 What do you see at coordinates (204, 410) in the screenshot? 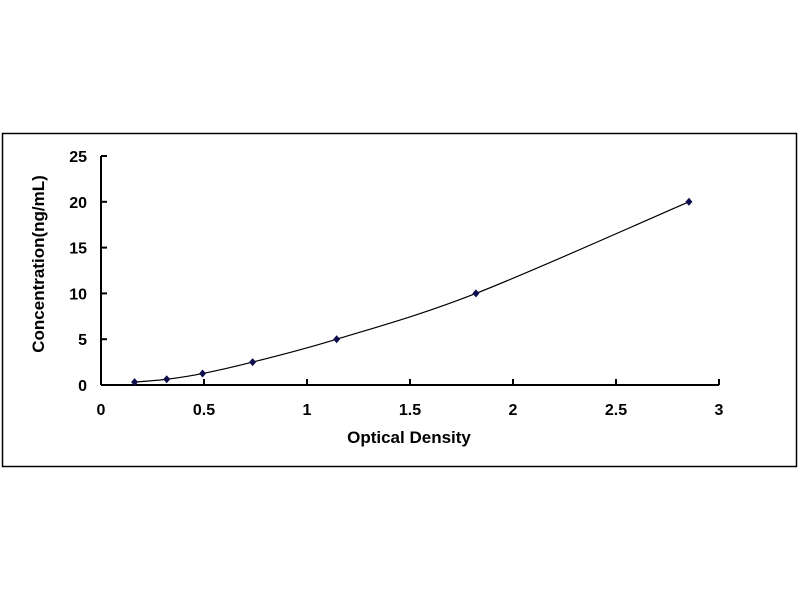
I see `x-tick-label: 0.5` at bounding box center [204, 410].